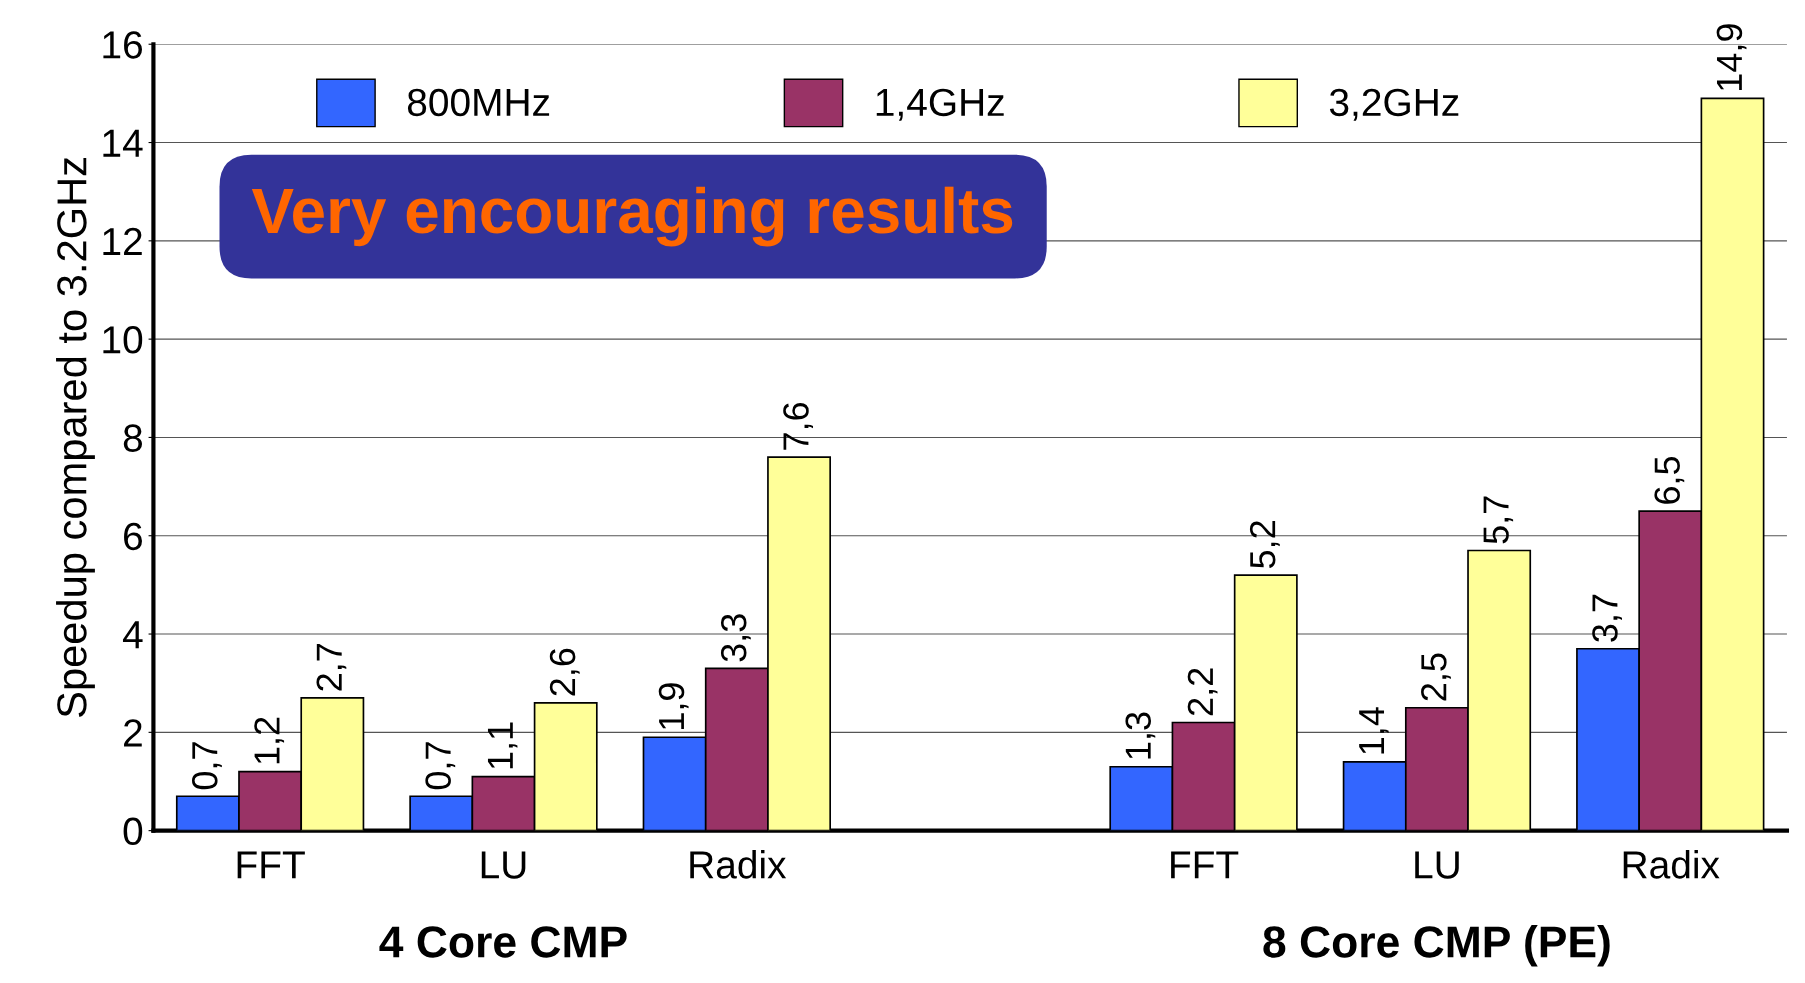 The width and height of the screenshot is (1805, 983). I want to click on y-tick-label: 10, so click(123, 340).